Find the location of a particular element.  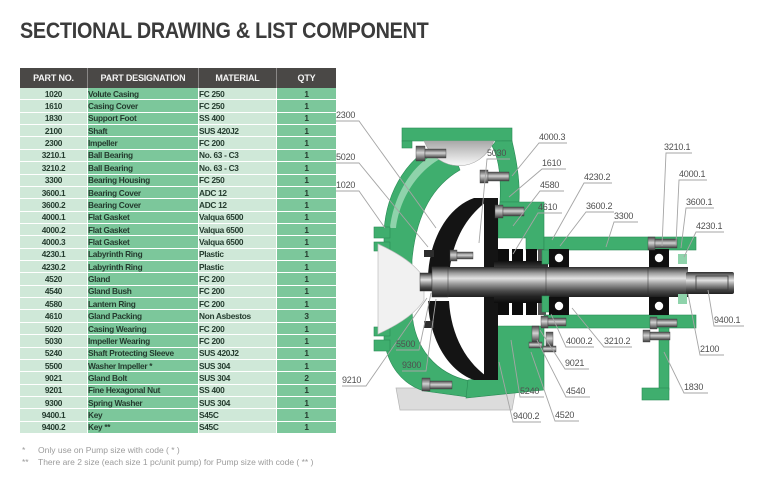

callout-label: 1610 is located at coordinates (551, 163).